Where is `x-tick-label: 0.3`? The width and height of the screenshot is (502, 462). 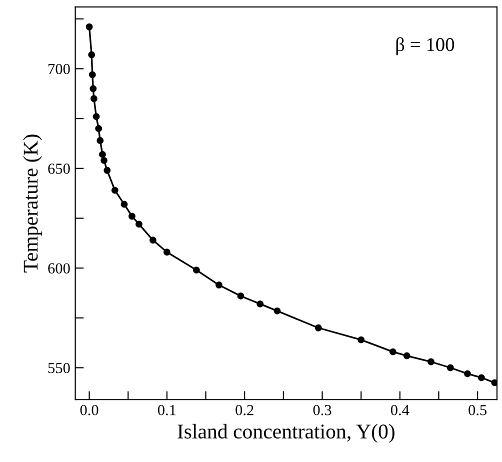
x-tick-label: 0.3 is located at coordinates (322, 410).